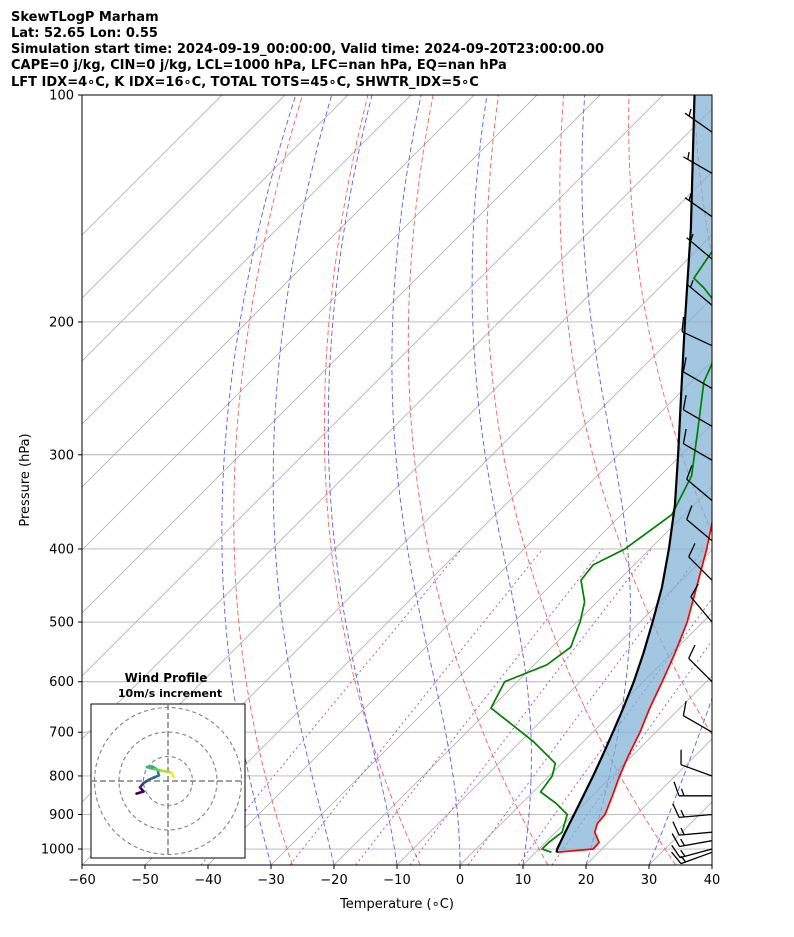 The height and width of the screenshot is (937, 794). I want to click on y-tick-label: 400, so click(61, 549).